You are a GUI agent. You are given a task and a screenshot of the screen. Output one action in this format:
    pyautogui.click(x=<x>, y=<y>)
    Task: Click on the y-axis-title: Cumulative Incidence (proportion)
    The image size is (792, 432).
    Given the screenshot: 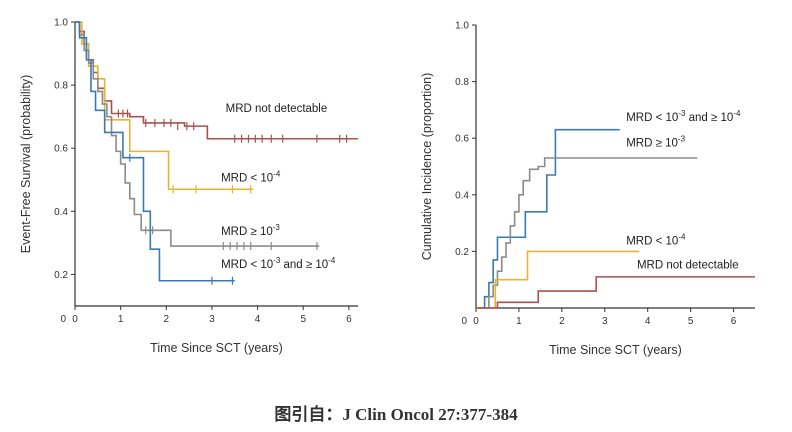 What is the action you would take?
    pyautogui.click(x=427, y=167)
    